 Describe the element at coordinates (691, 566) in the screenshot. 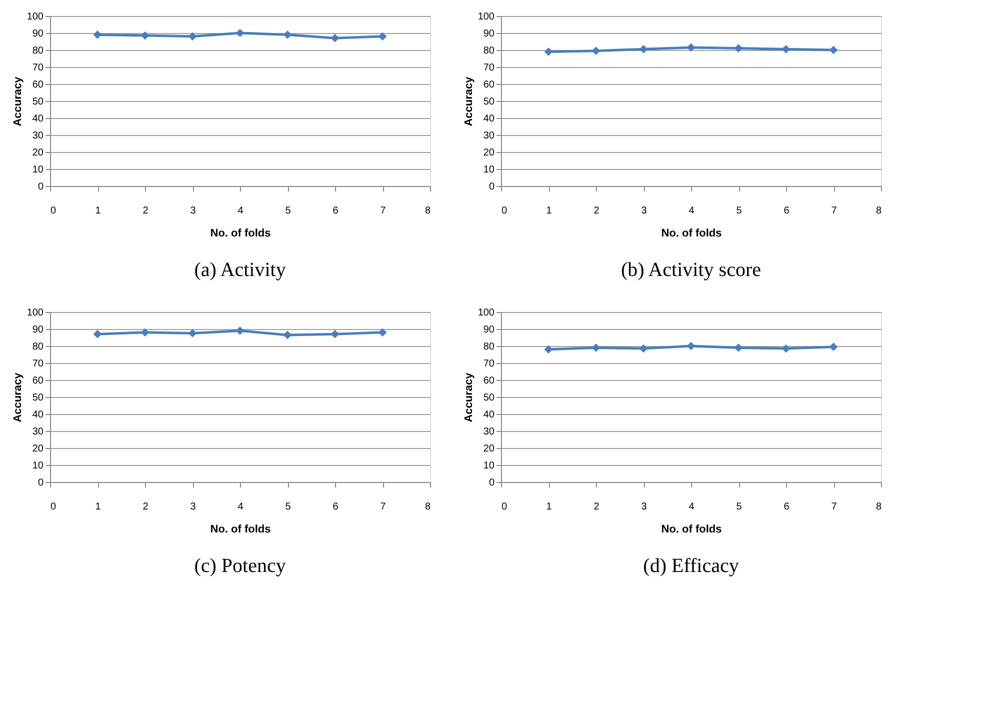

I see `text: (d) Efficacy` at that location.